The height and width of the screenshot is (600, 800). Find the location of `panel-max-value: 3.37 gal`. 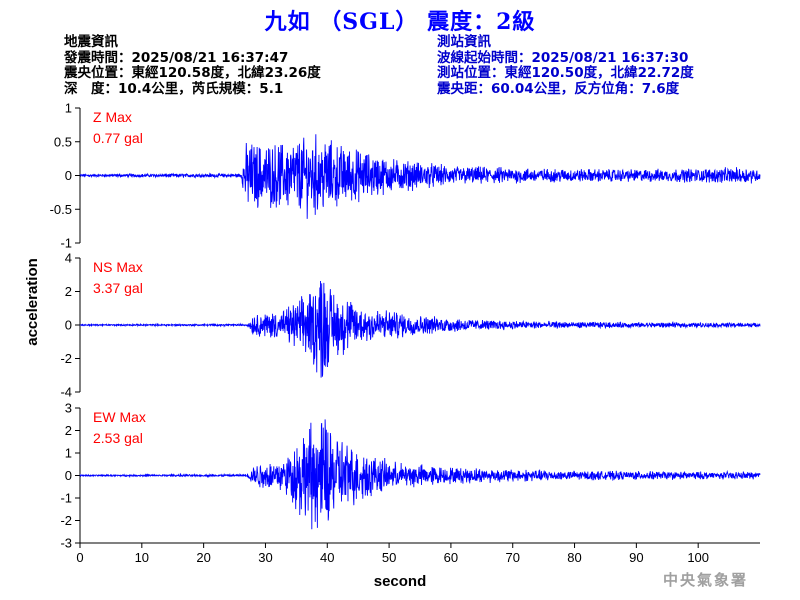

panel-max-value: 3.37 gal is located at coordinates (118, 288).